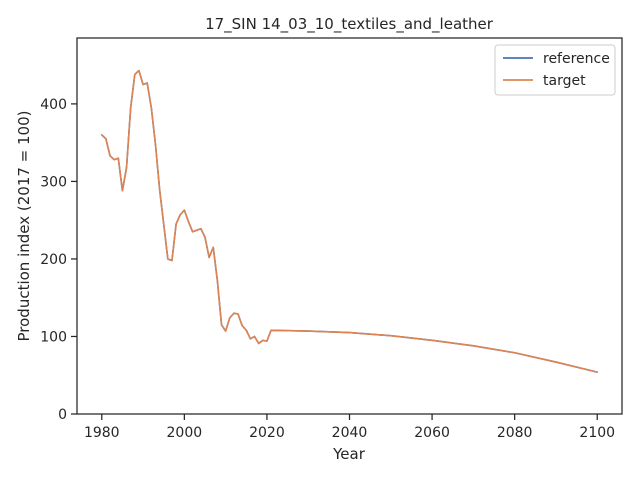 This screenshot has height=480, width=640. What do you see at coordinates (185, 433) in the screenshot?
I see `x-tick-label: 2000` at bounding box center [185, 433].